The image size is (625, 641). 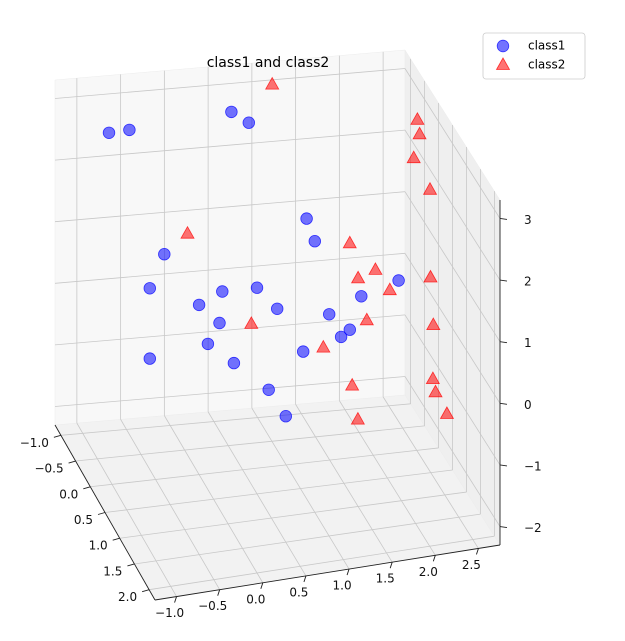 What do you see at coordinates (546, 46) in the screenshot?
I see `legend-label-class1: class1` at bounding box center [546, 46].